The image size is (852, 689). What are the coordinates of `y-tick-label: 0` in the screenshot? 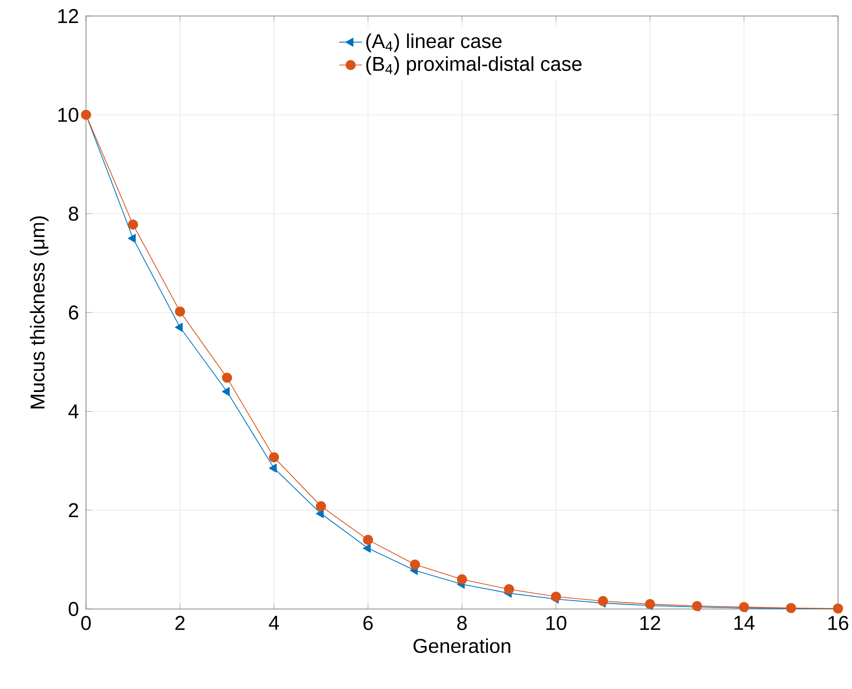 It's located at (73, 609).